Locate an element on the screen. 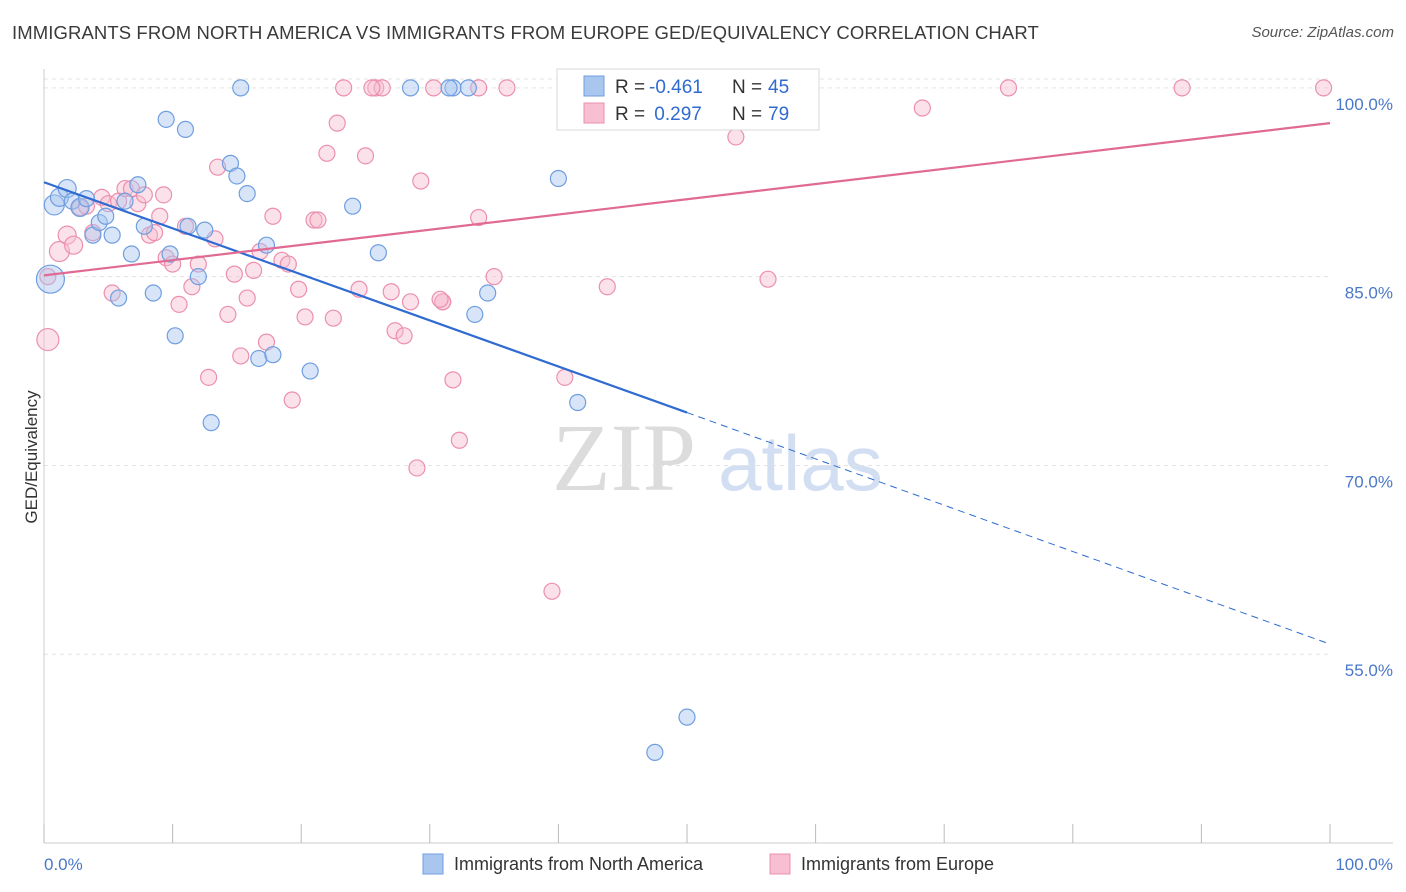 This screenshot has width=1406, height=892. y-tick-label-0: 55.0% is located at coordinates (1369, 670).